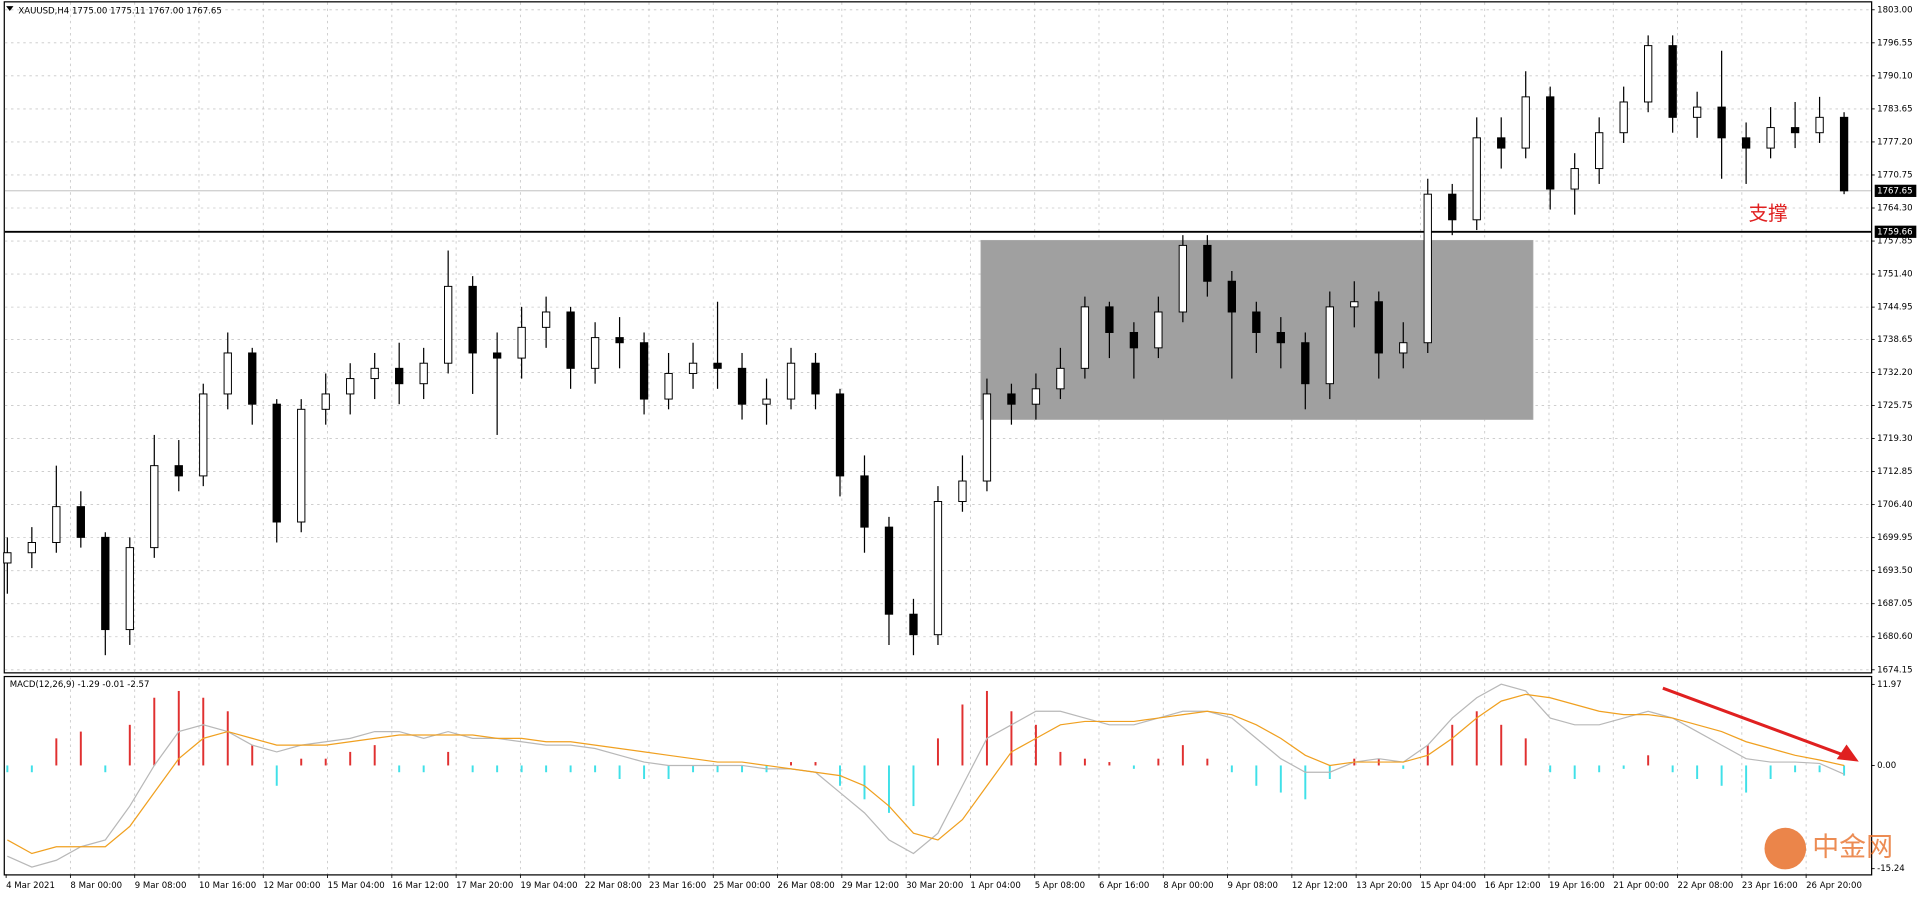 The image size is (1920, 900). Describe the element at coordinates (1785, 848) in the screenshot. I see `watermark-logo` at that location.